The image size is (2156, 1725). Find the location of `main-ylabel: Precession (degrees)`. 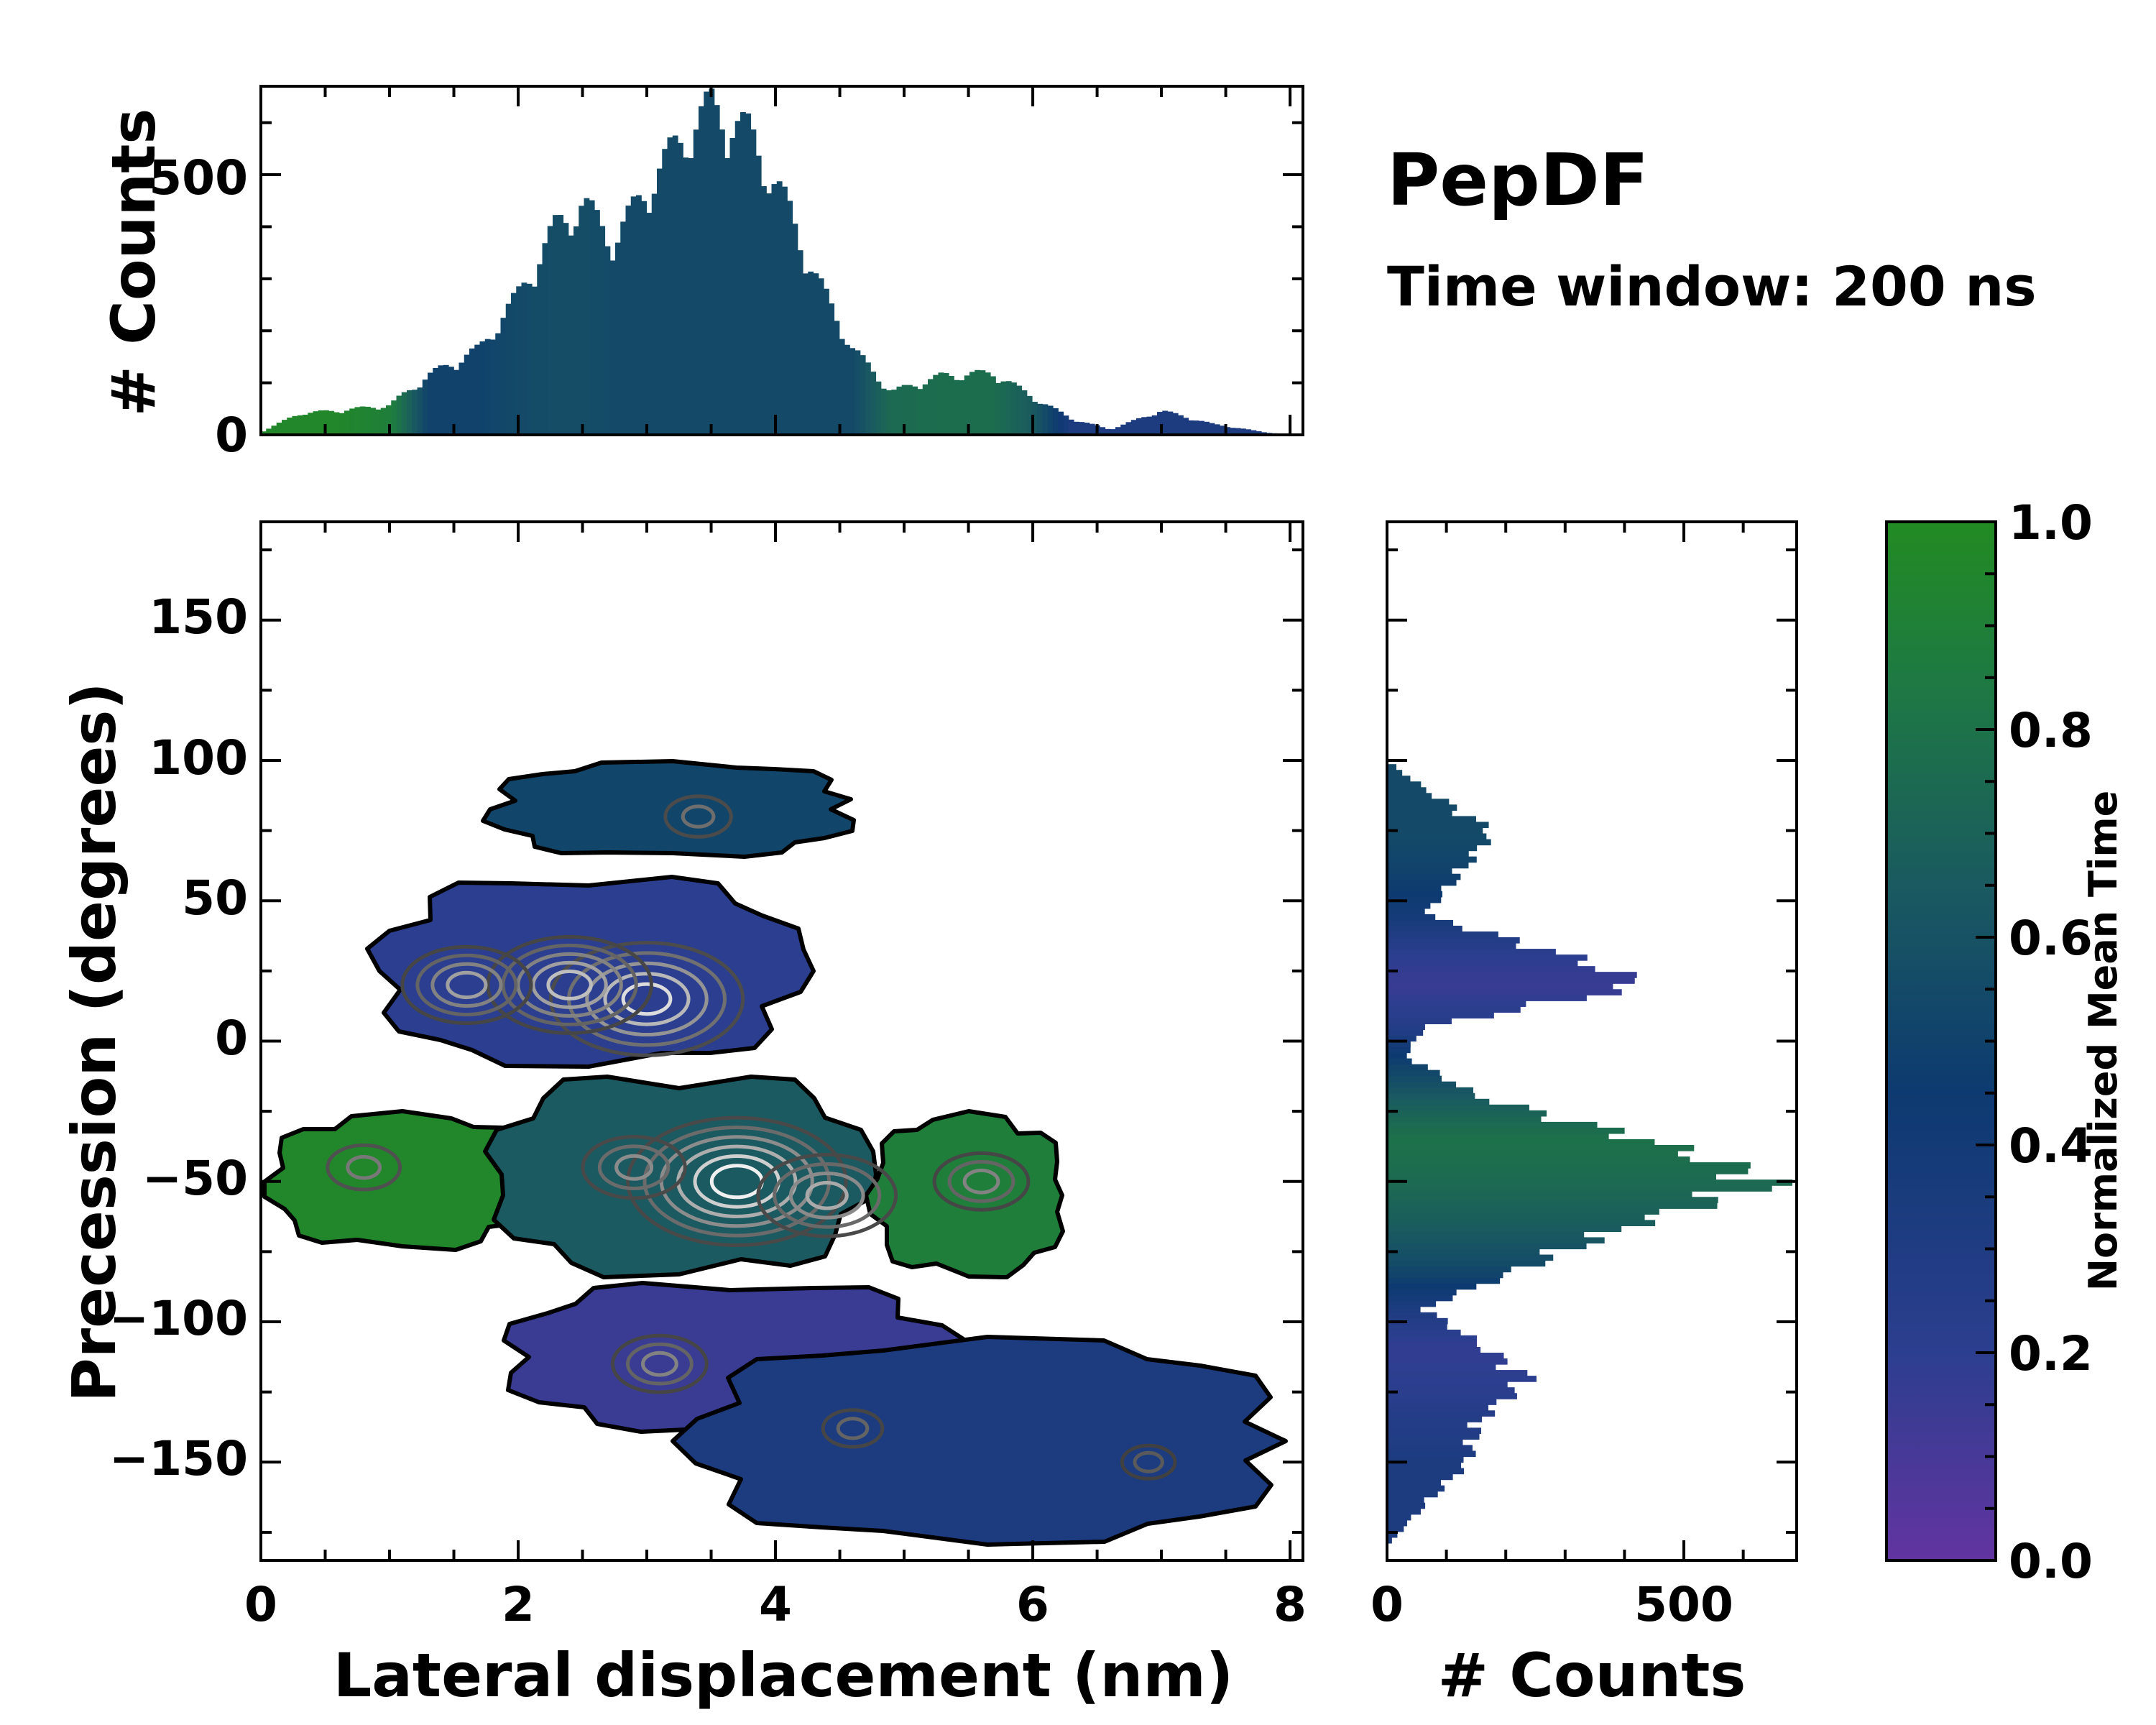

main-ylabel: Precession (degrees) is located at coordinates (94, 1042).